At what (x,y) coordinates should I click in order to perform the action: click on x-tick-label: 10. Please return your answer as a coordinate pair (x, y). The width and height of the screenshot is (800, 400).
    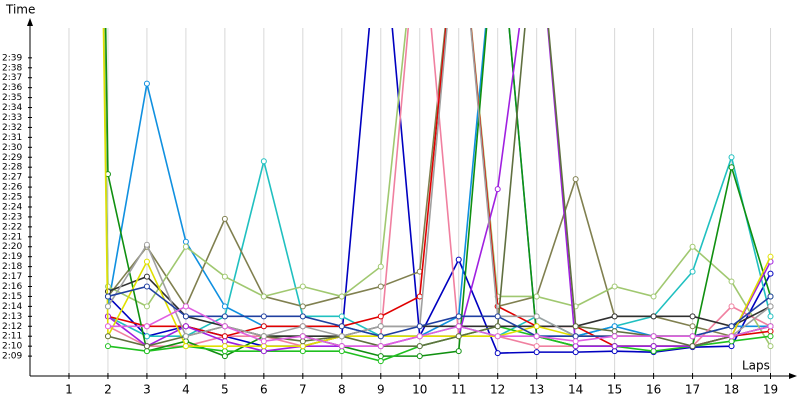
    Looking at the image, I should click on (419, 390).